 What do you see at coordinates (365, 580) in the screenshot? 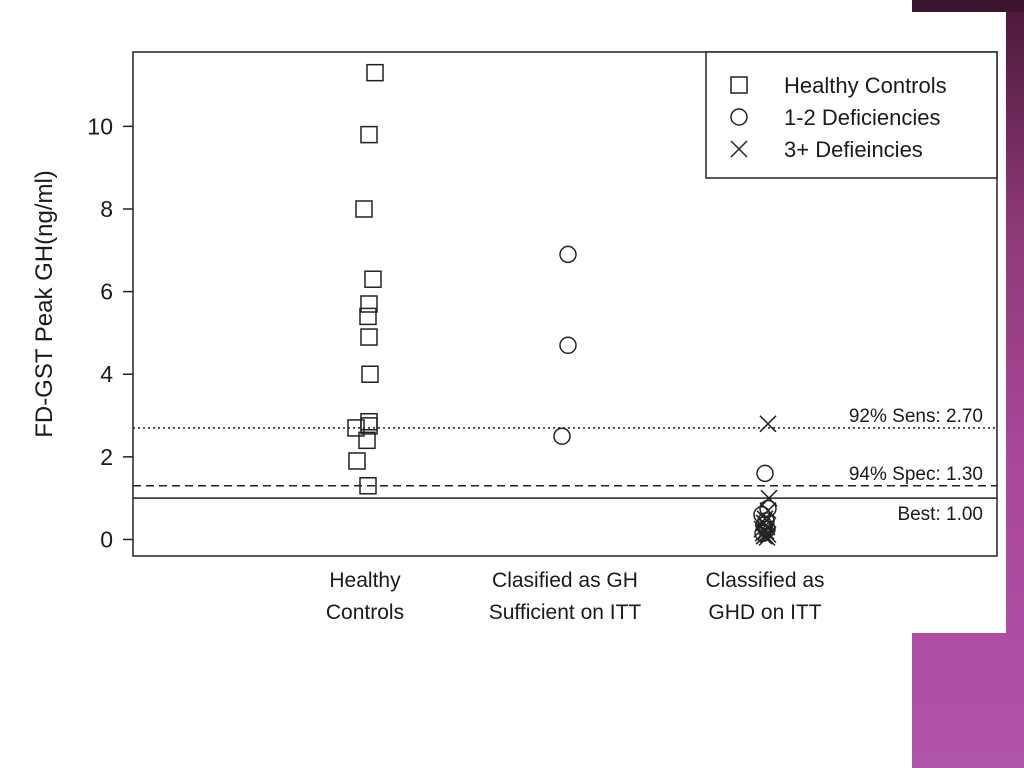
I see `x-tick-label: Healthy` at bounding box center [365, 580].